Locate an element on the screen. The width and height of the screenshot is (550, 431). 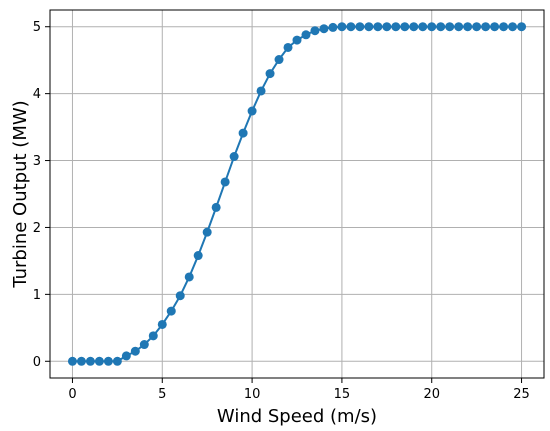
x-tick-label: 5 is located at coordinates (162, 394).